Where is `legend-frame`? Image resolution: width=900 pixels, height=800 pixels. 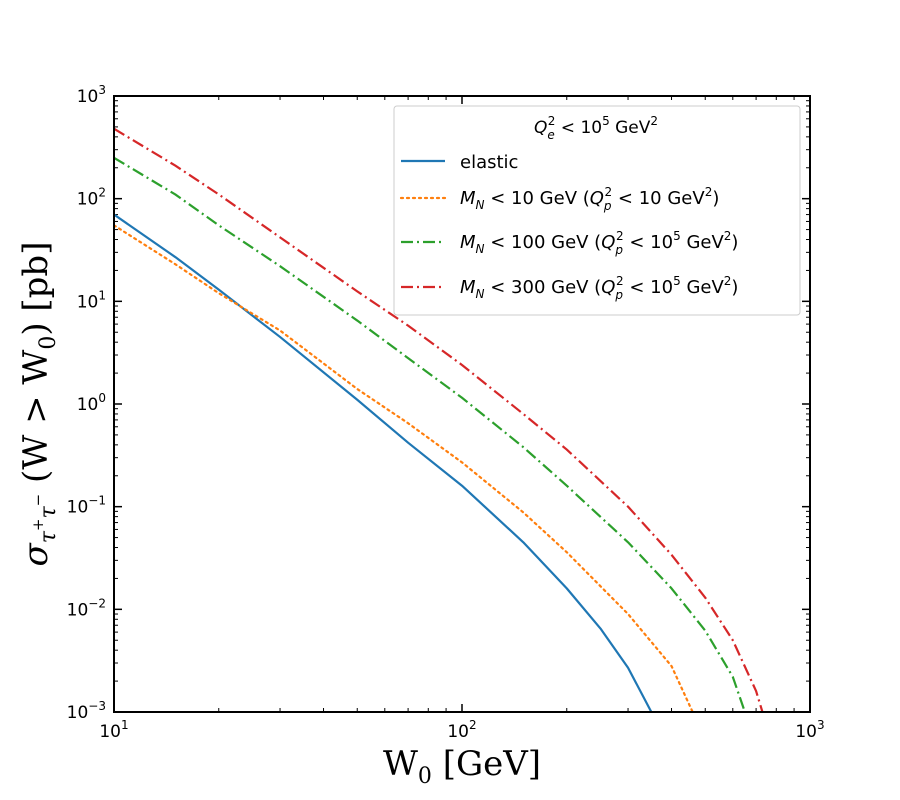 legend-frame is located at coordinates (597, 210).